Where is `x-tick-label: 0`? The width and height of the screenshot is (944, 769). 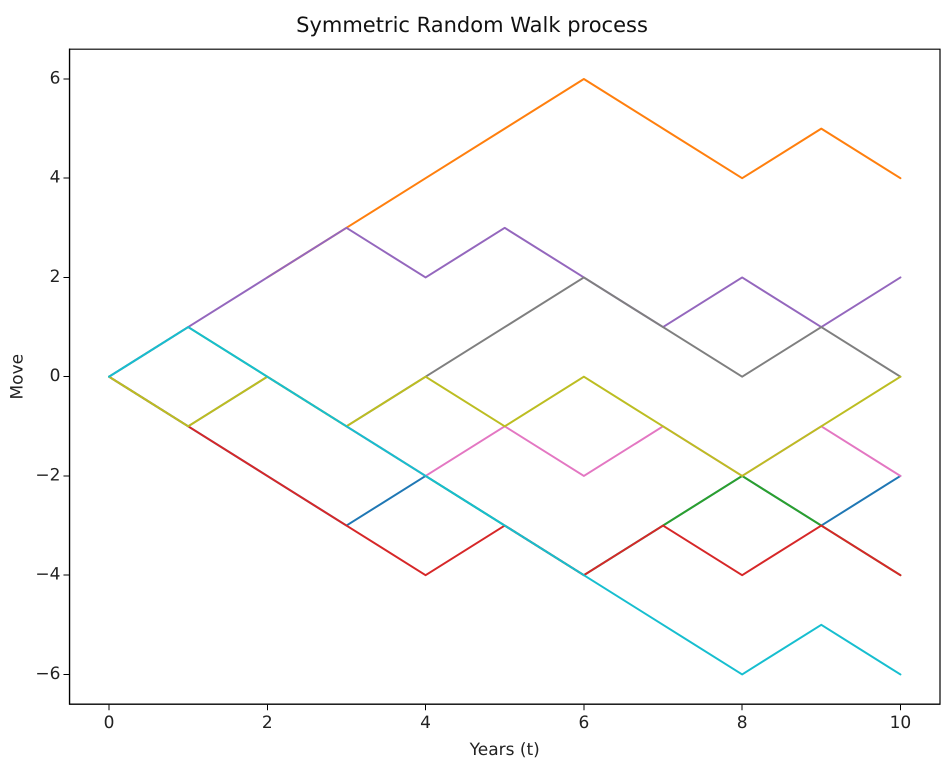 x-tick-label: 0 is located at coordinates (109, 722).